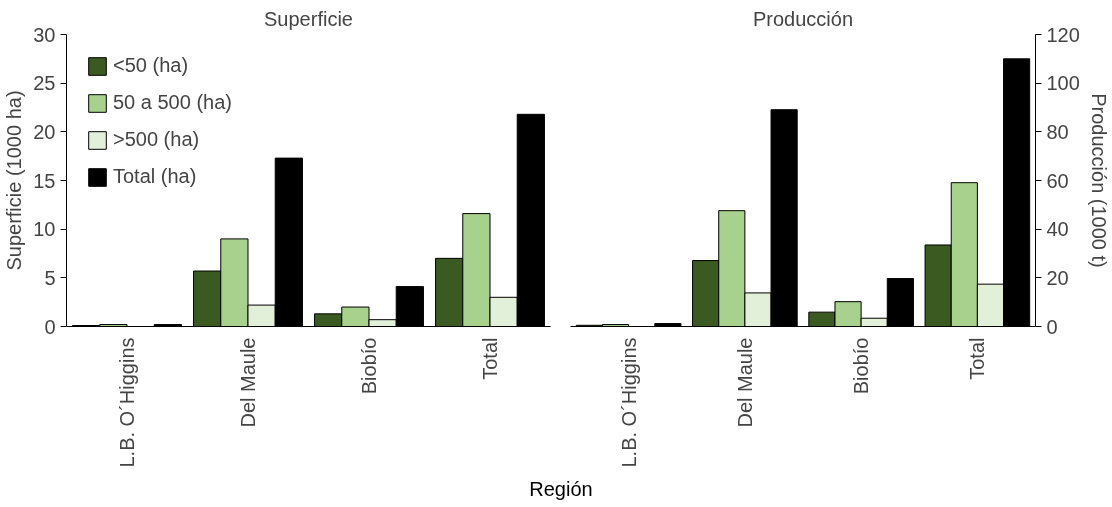 This screenshot has width=1112, height=507. Describe the element at coordinates (1063, 34) in the screenshot. I see `y2-tick-label: 120` at that location.